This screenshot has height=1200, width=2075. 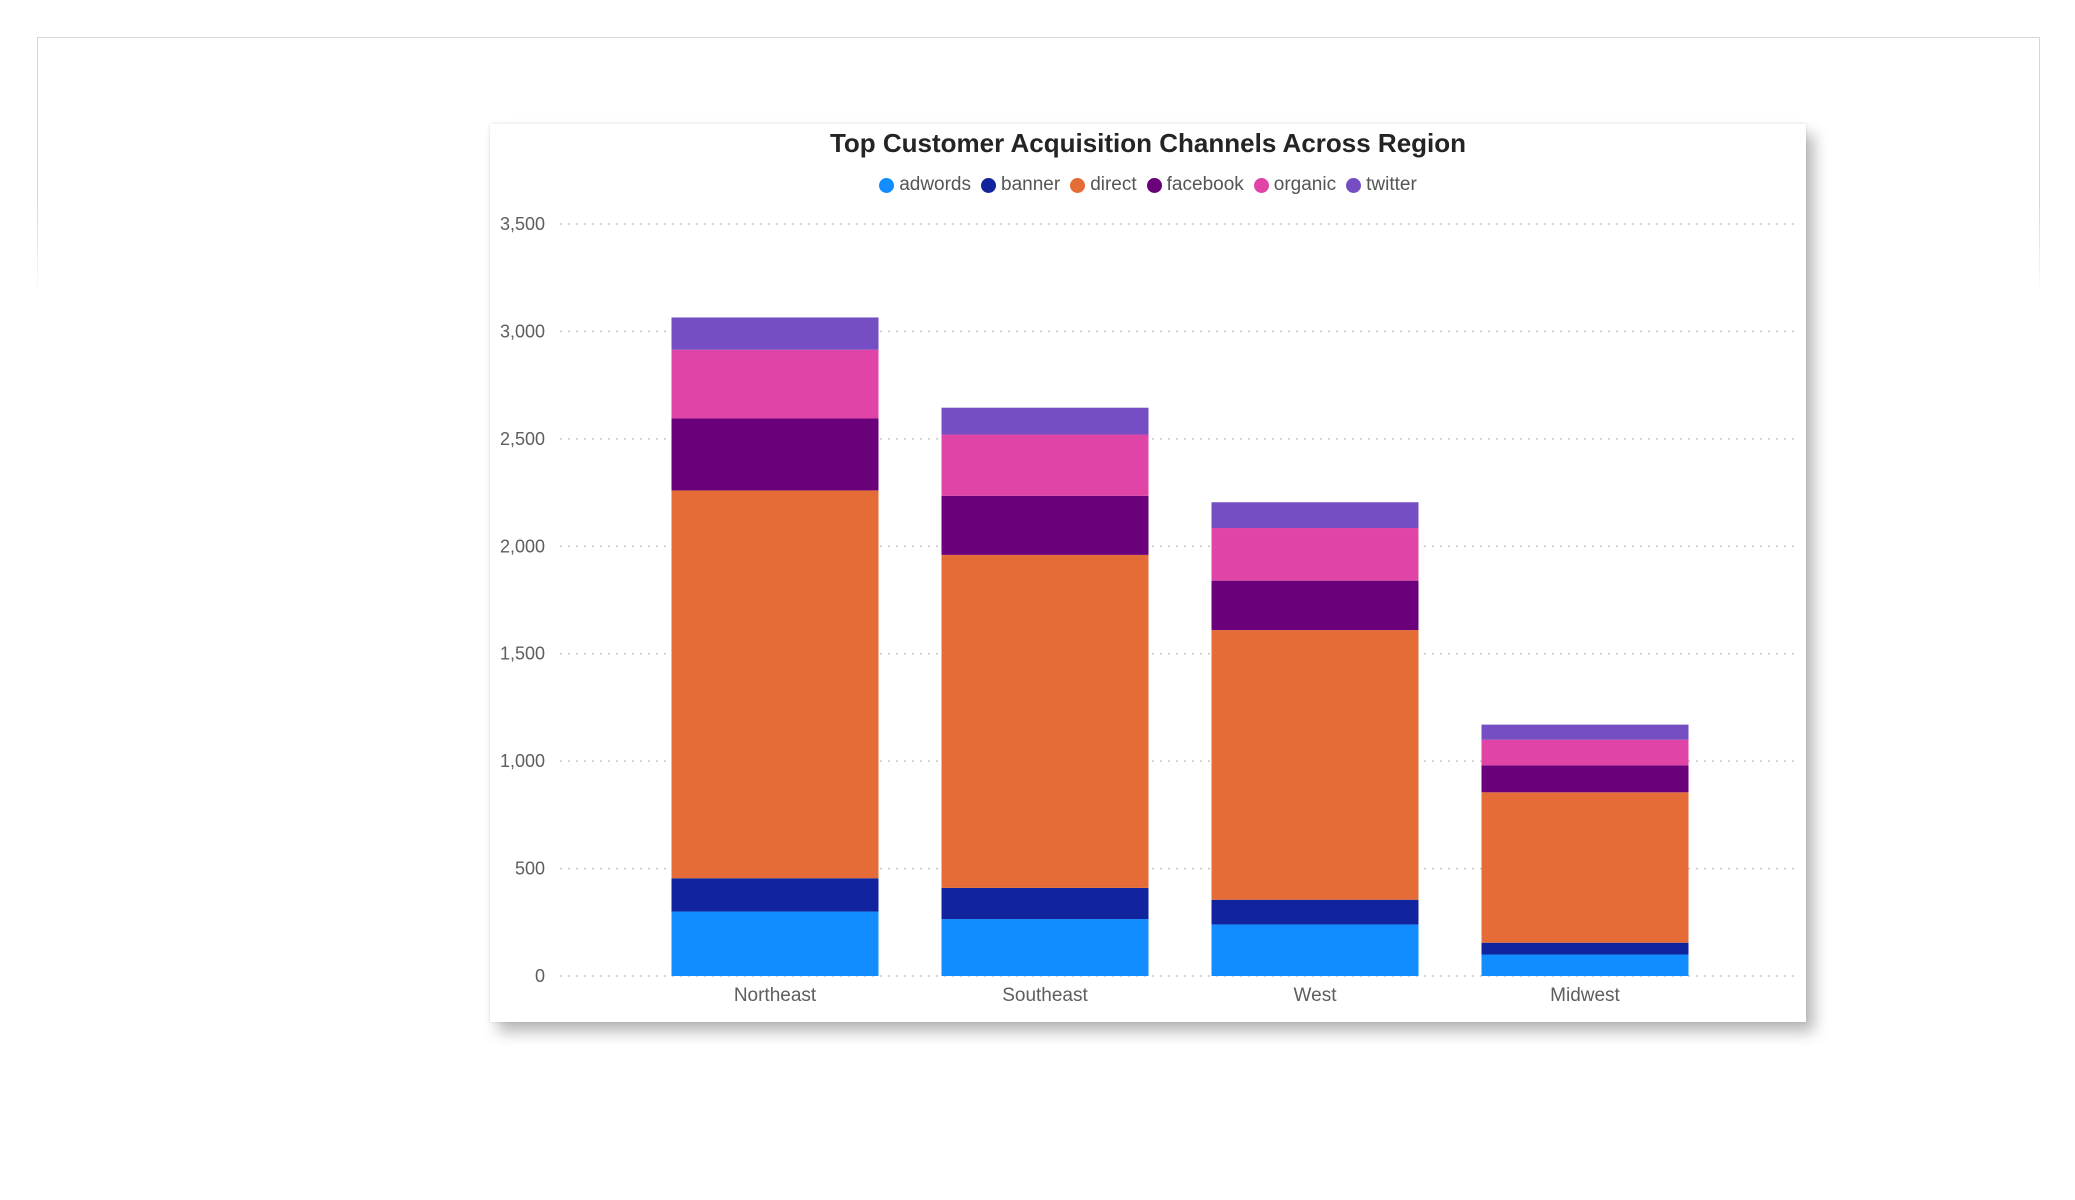 I want to click on legend-item-adwords: adwords, so click(x=925, y=185).